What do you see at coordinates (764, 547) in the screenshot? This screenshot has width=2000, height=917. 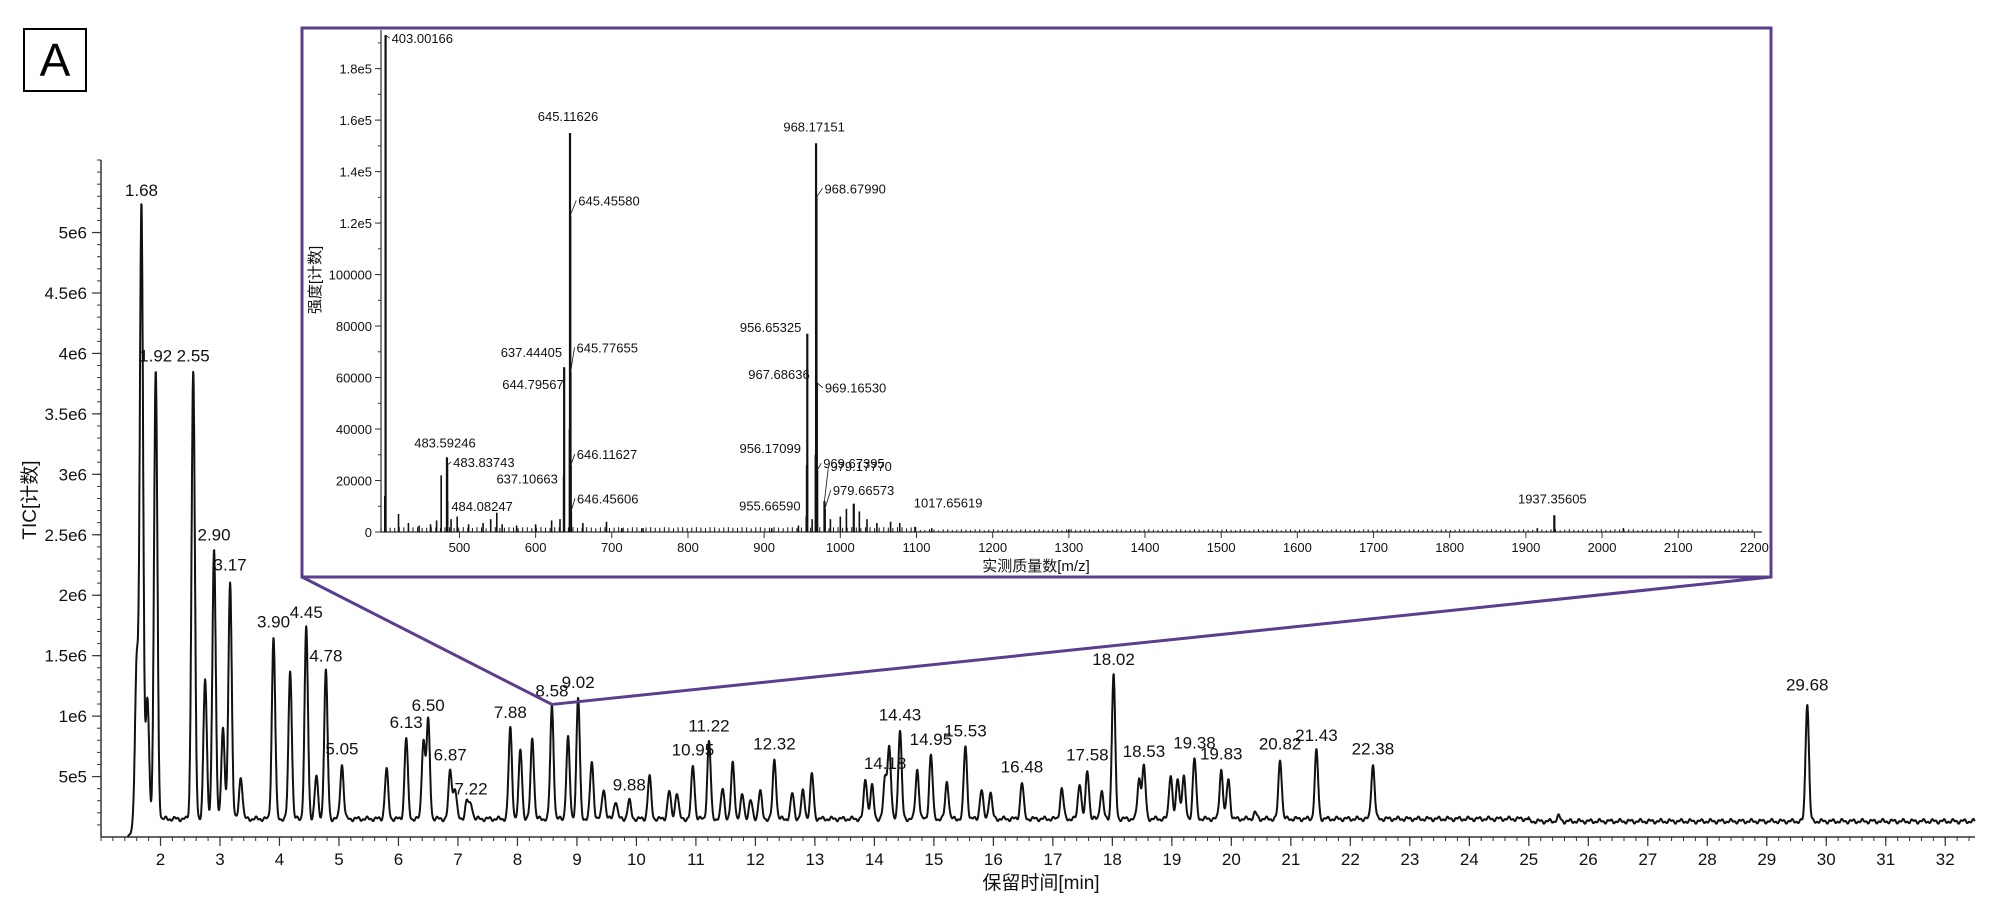 I see `inset-x-tick-label: 900` at bounding box center [764, 547].